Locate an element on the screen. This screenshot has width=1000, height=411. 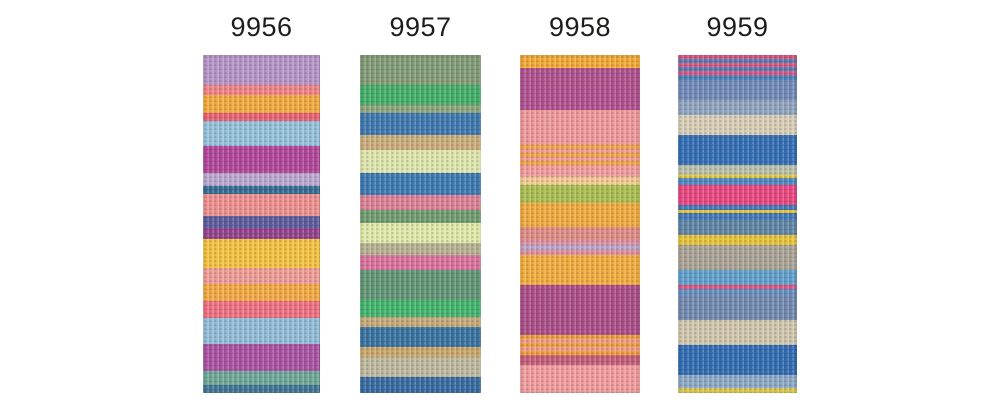
colorway-number: 9957 is located at coordinates (420, 27).